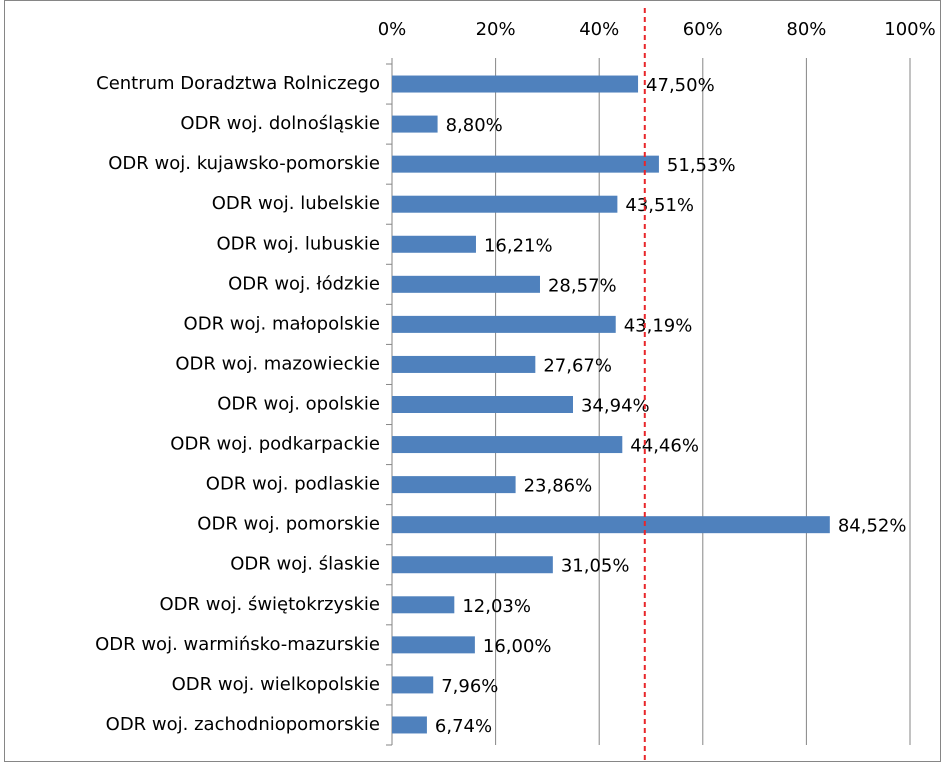 The height and width of the screenshot is (769, 942). Describe the element at coordinates (282, 323) in the screenshot. I see `y-tick-label: ODR woj. małopolskie` at that location.